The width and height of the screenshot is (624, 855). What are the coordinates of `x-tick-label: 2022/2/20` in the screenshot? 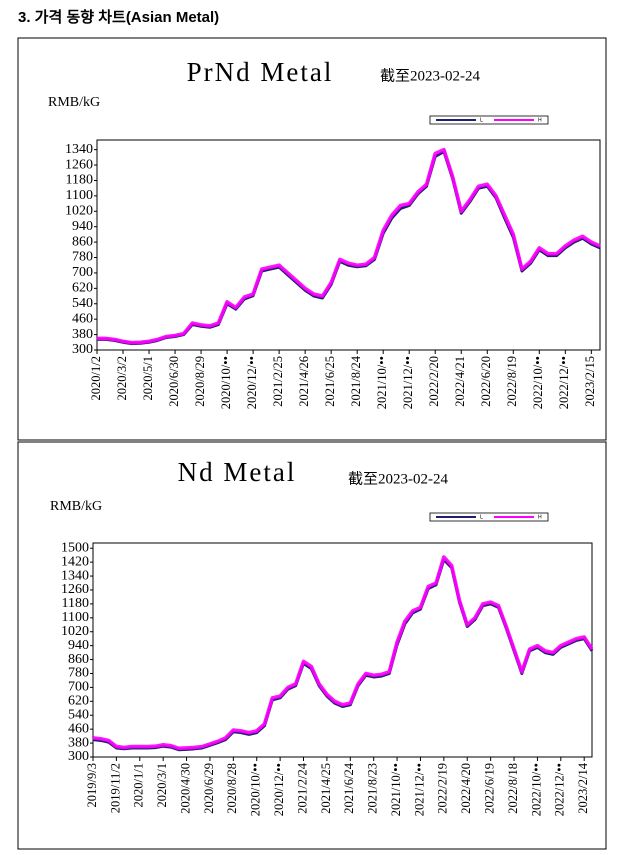 It's located at (434, 381).